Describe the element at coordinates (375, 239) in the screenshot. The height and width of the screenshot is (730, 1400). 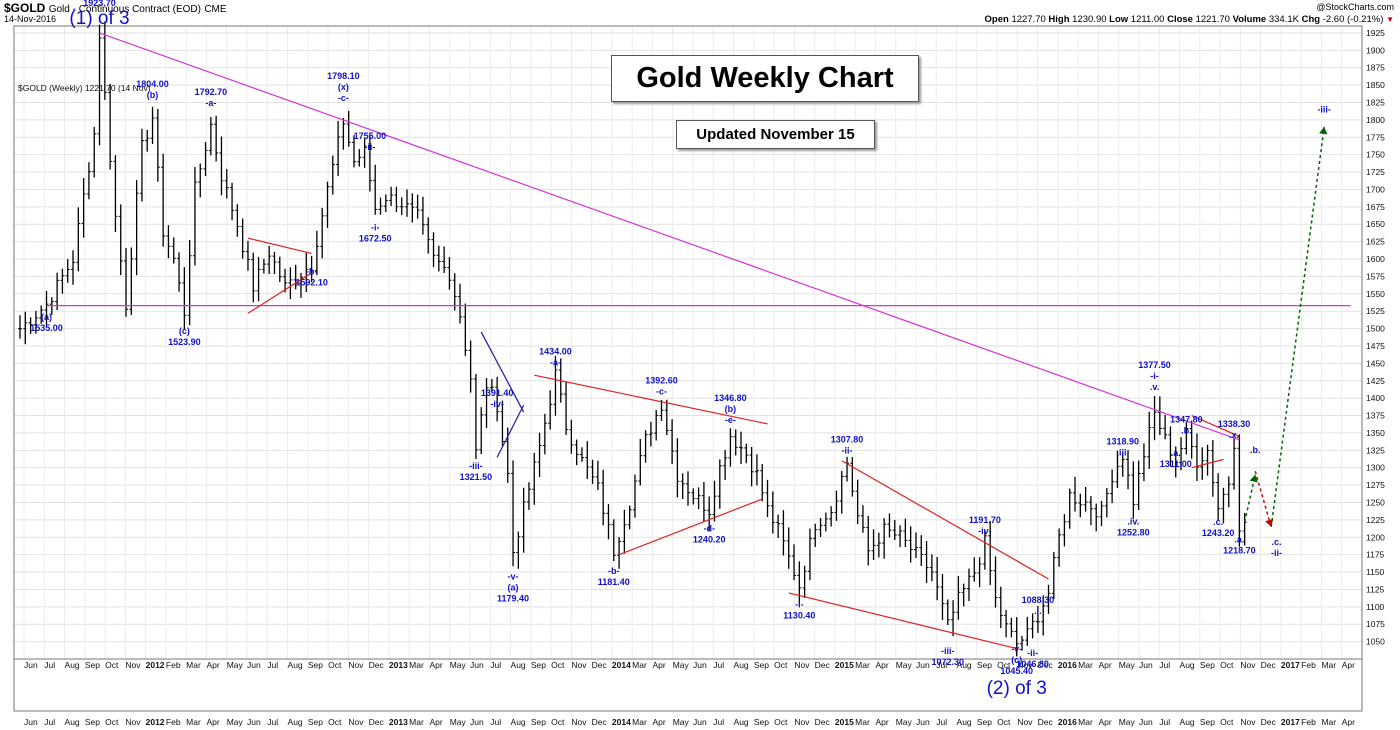
I see `wave-label: 1672.50` at that location.